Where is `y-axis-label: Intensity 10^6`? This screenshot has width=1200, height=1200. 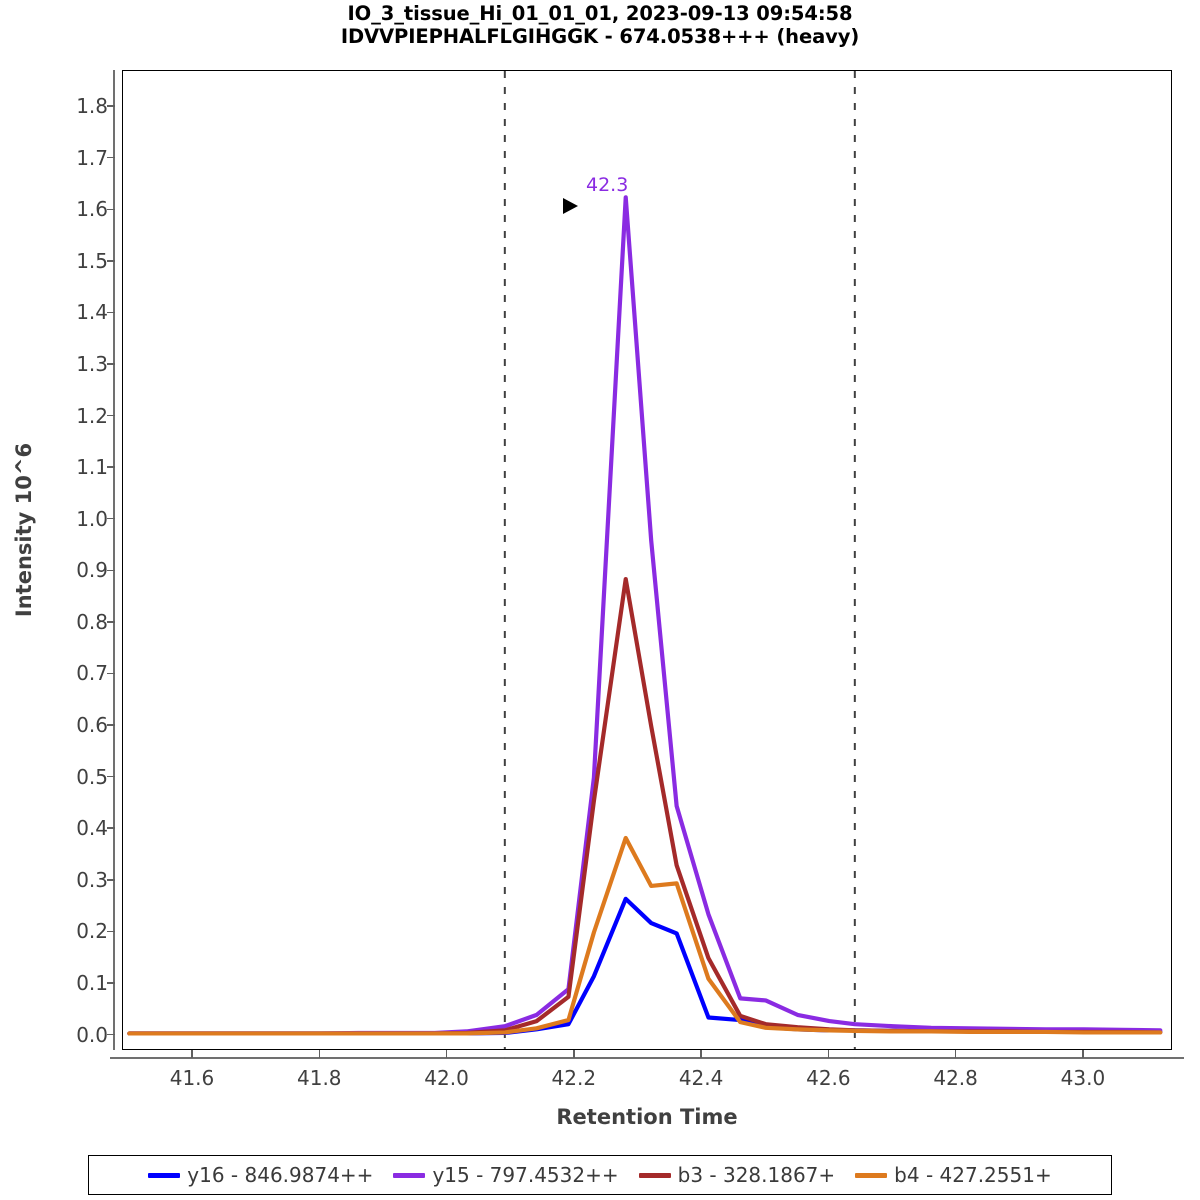
y-axis-label: Intensity 10^6 is located at coordinates (24, 530).